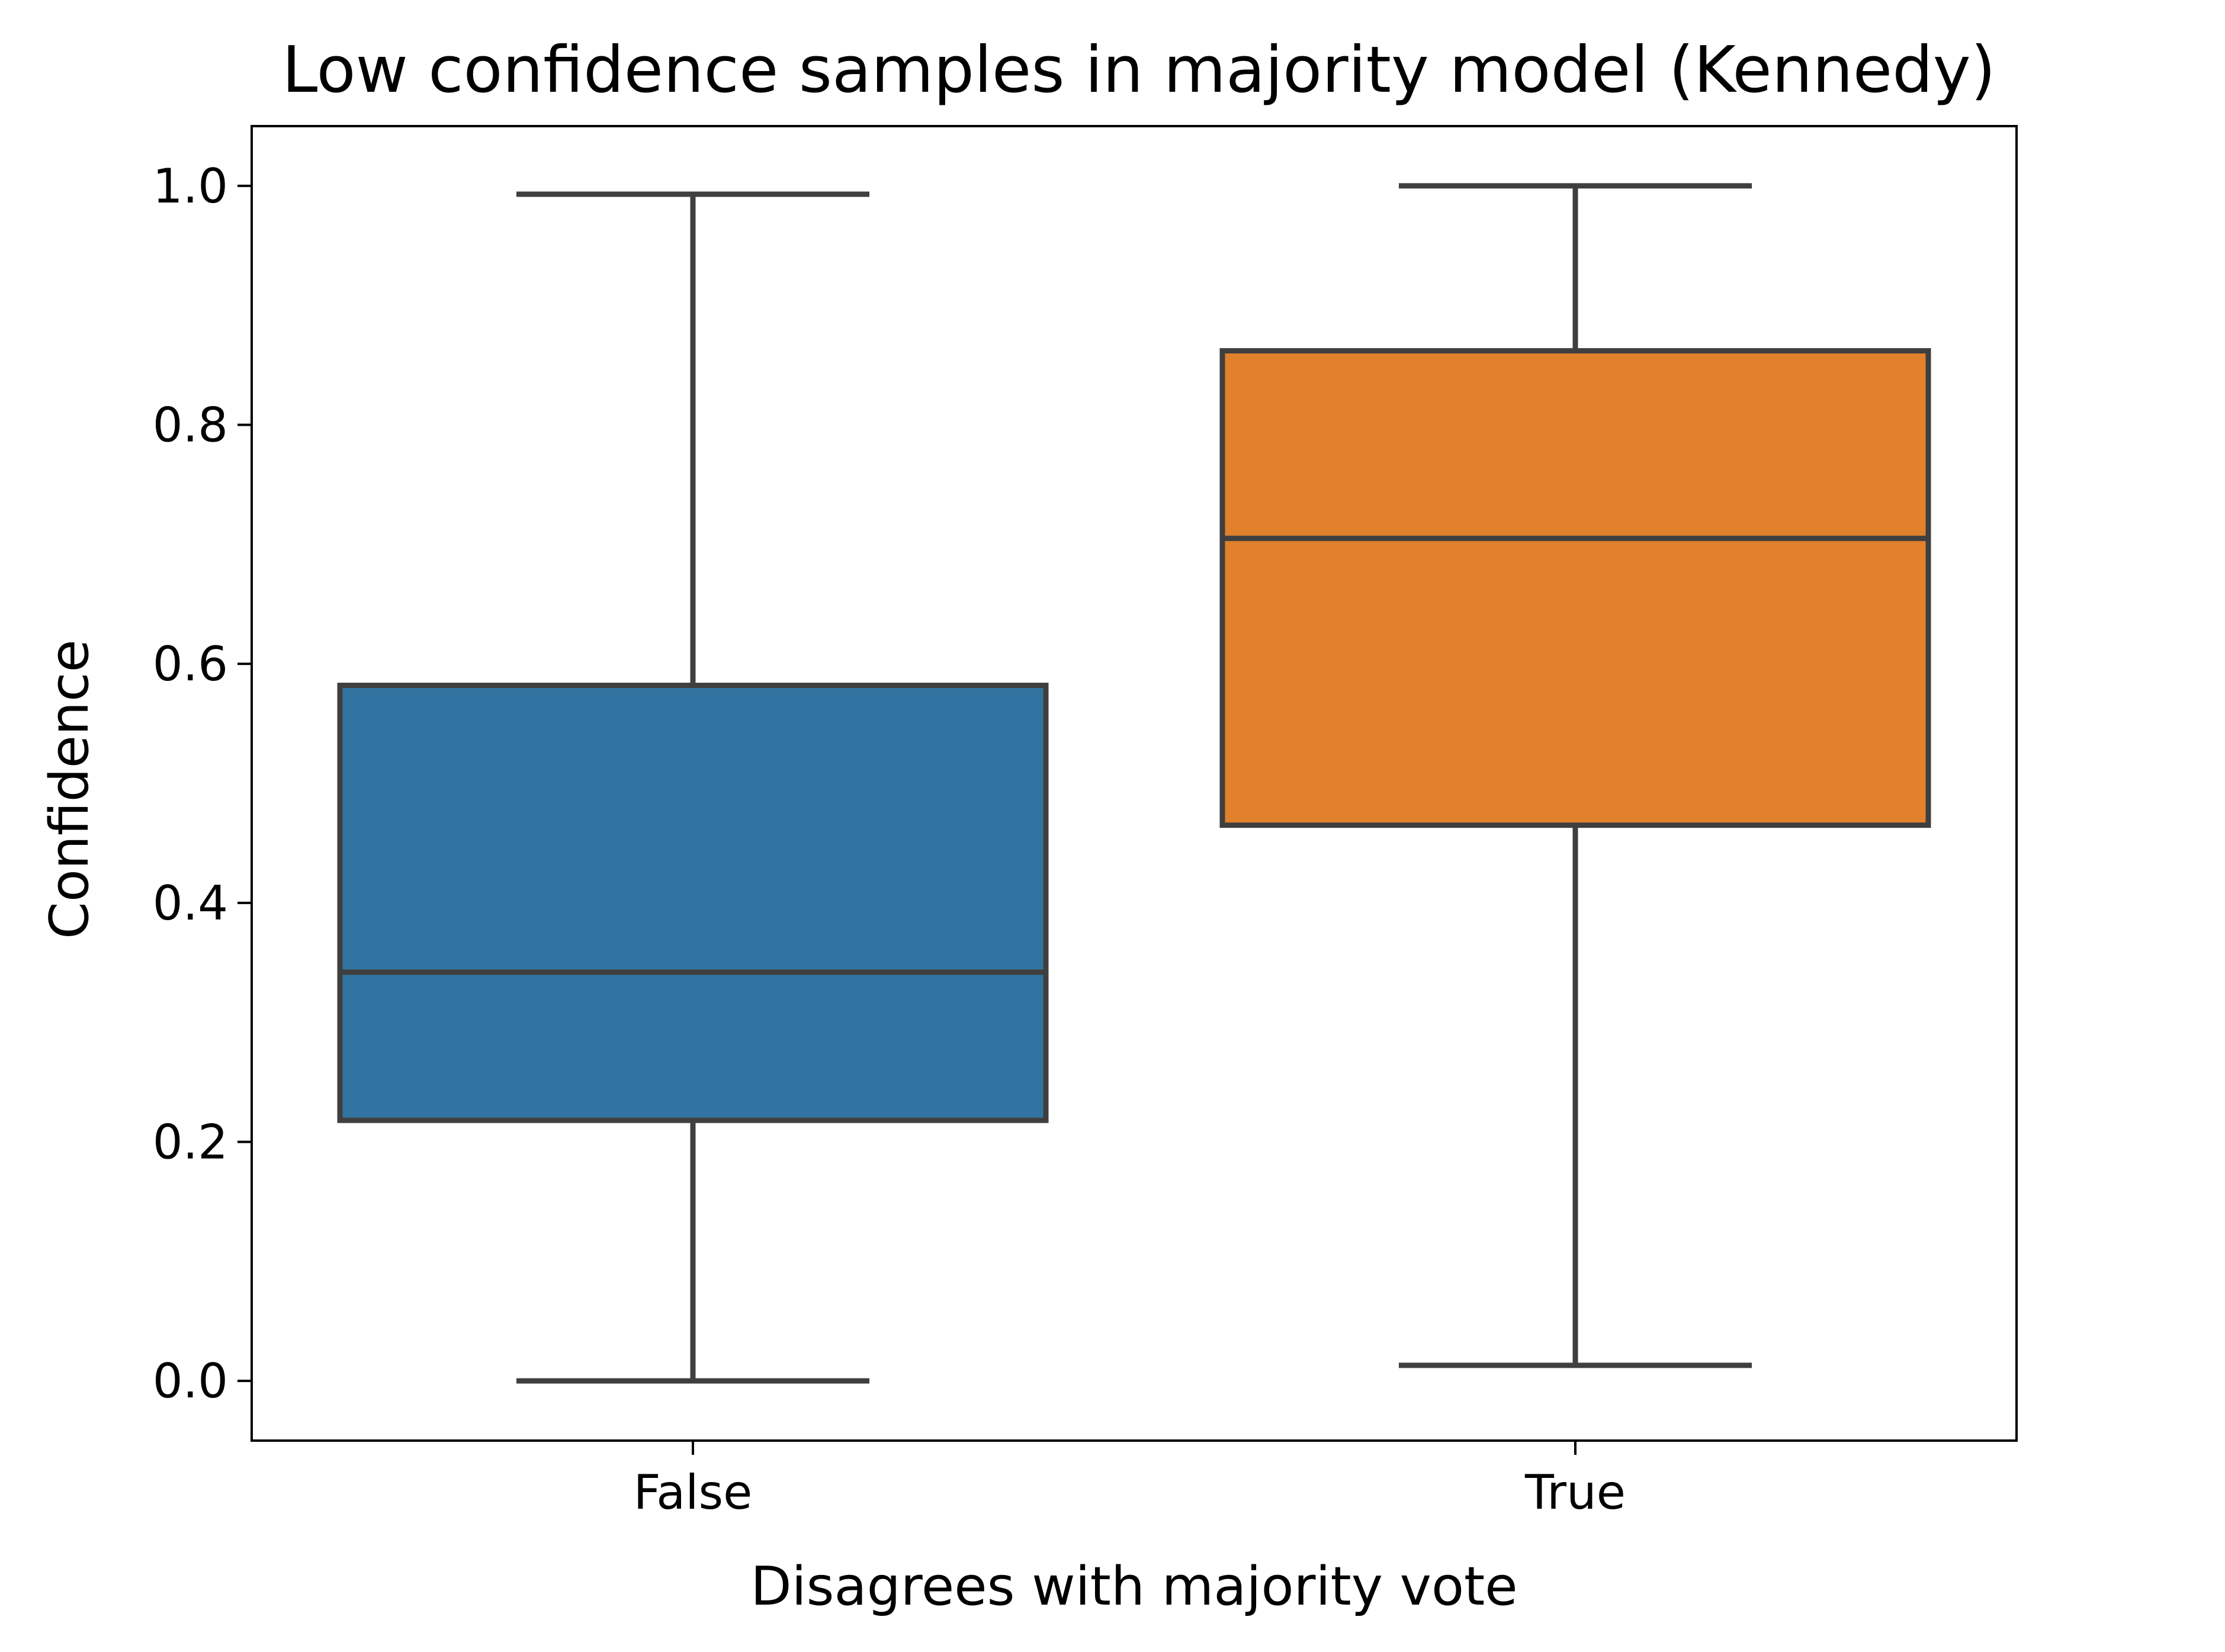 The height and width of the screenshot is (1652, 2225). What do you see at coordinates (191, 903) in the screenshot?
I see `y-tick-label: 0.4` at bounding box center [191, 903].